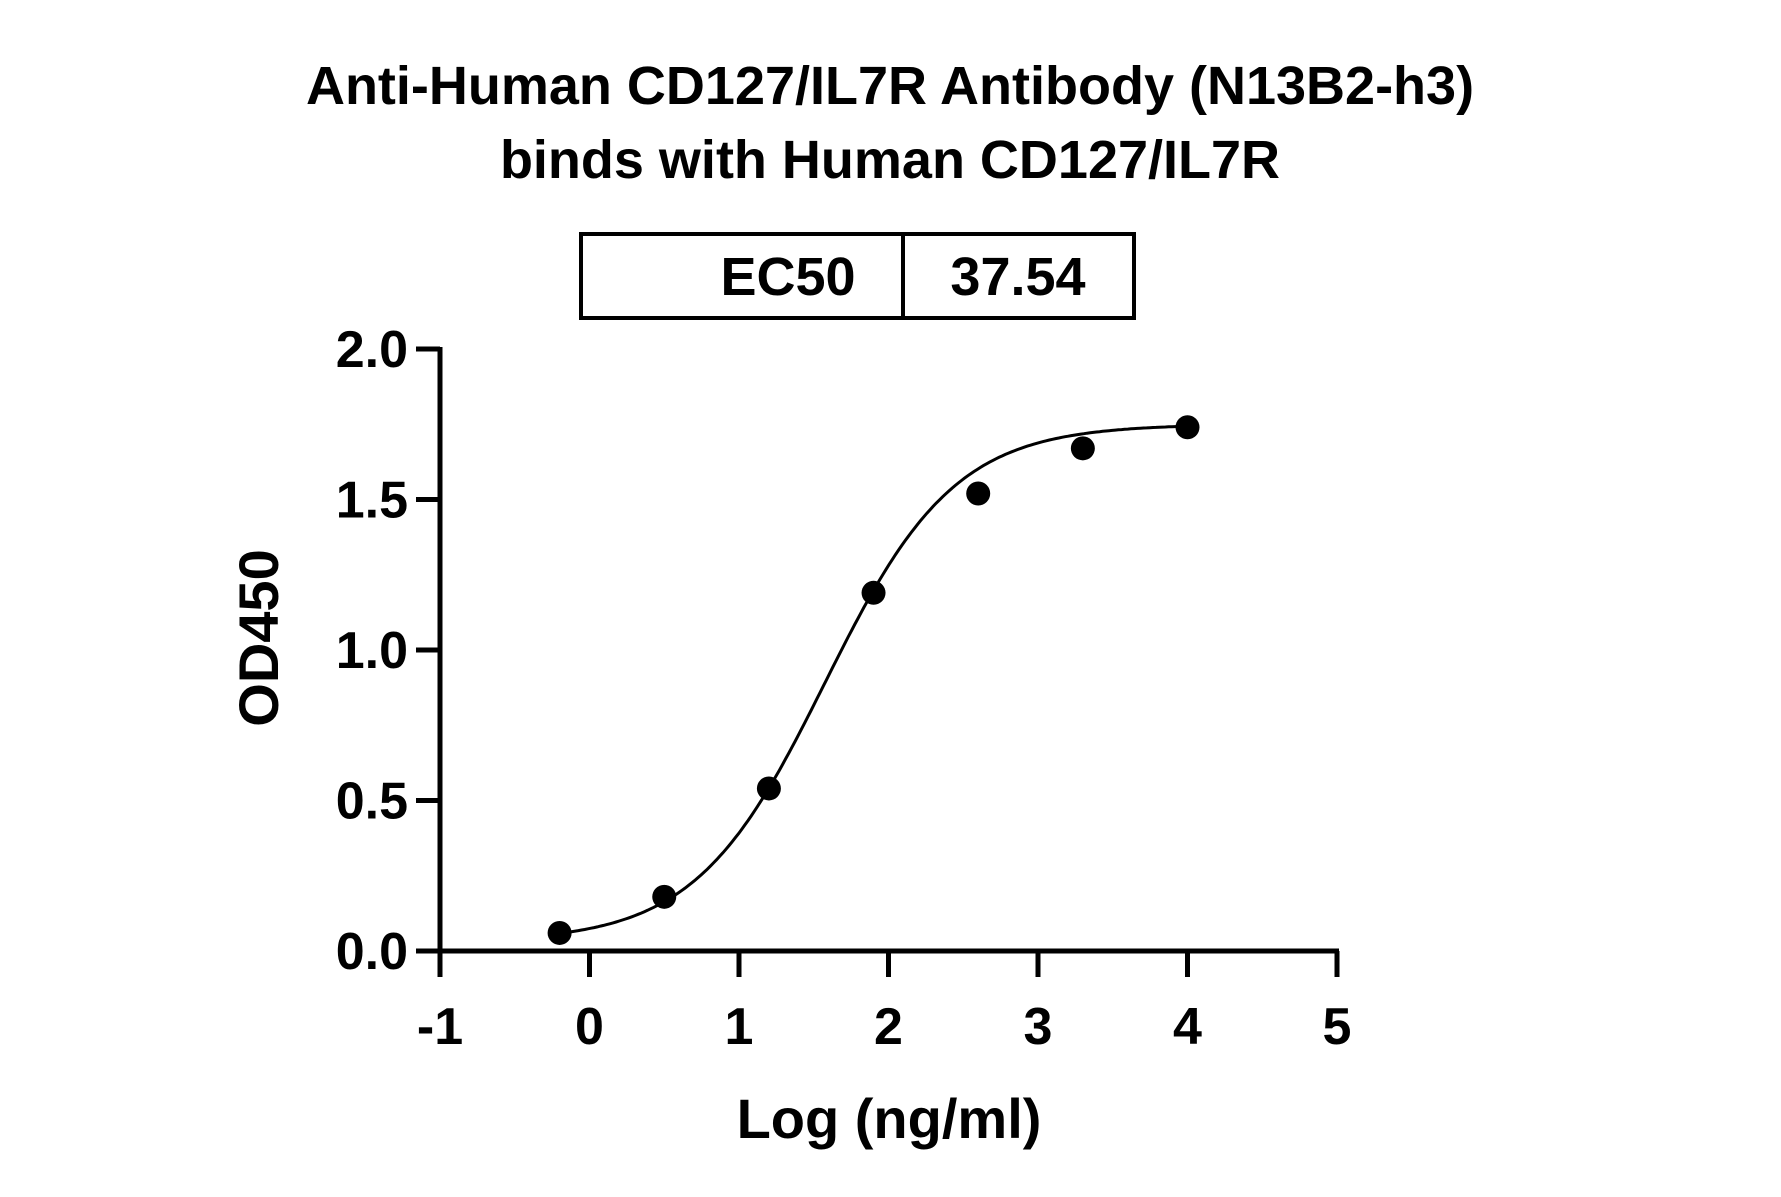 The image size is (1781, 1197). Describe the element at coordinates (739, 1027) in the screenshot. I see `x-tick-label: 1` at that location.